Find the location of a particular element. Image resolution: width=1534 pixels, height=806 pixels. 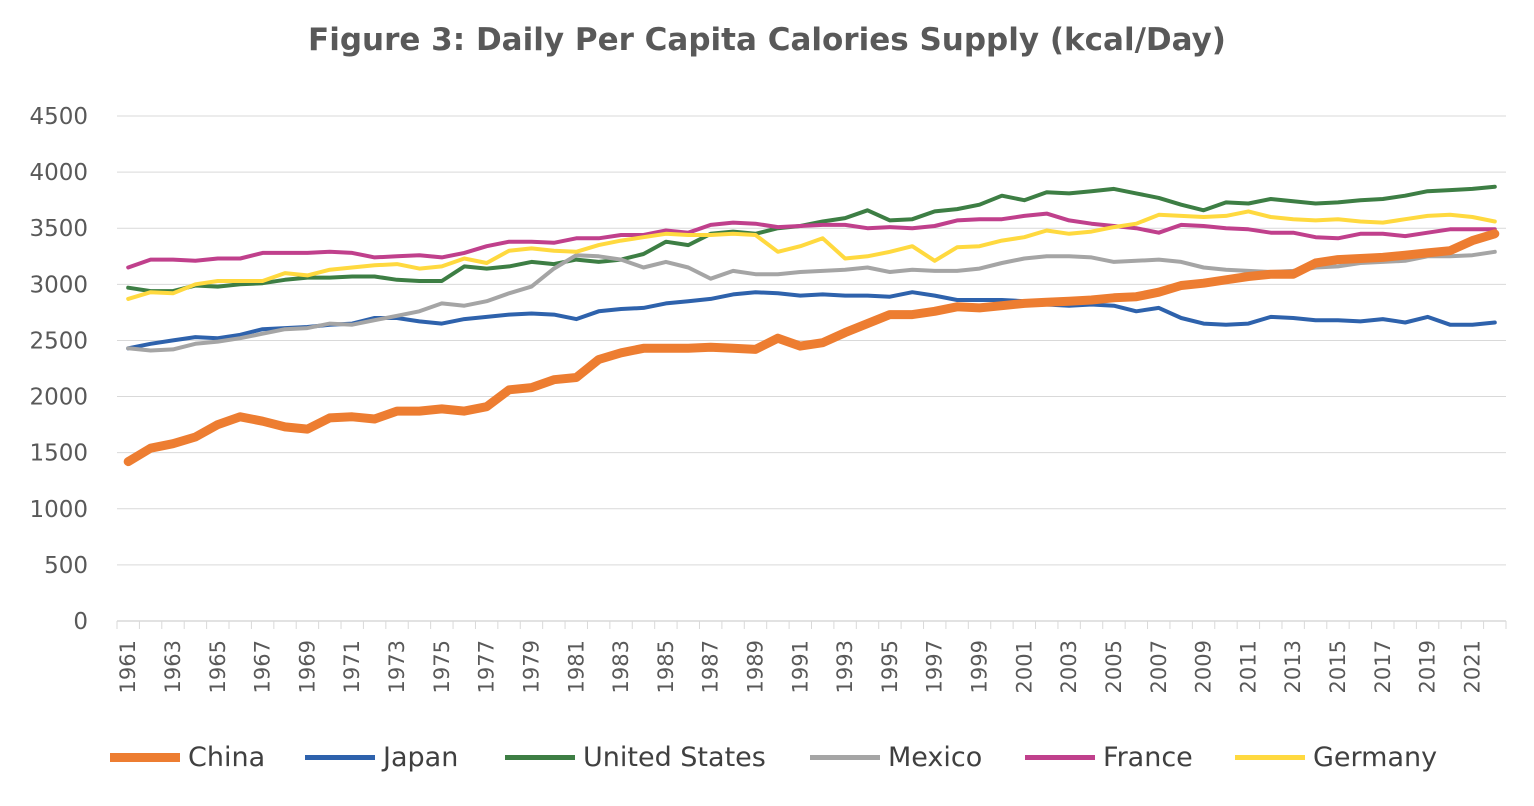

y-tick-label: 3000 is located at coordinates (58, 285).